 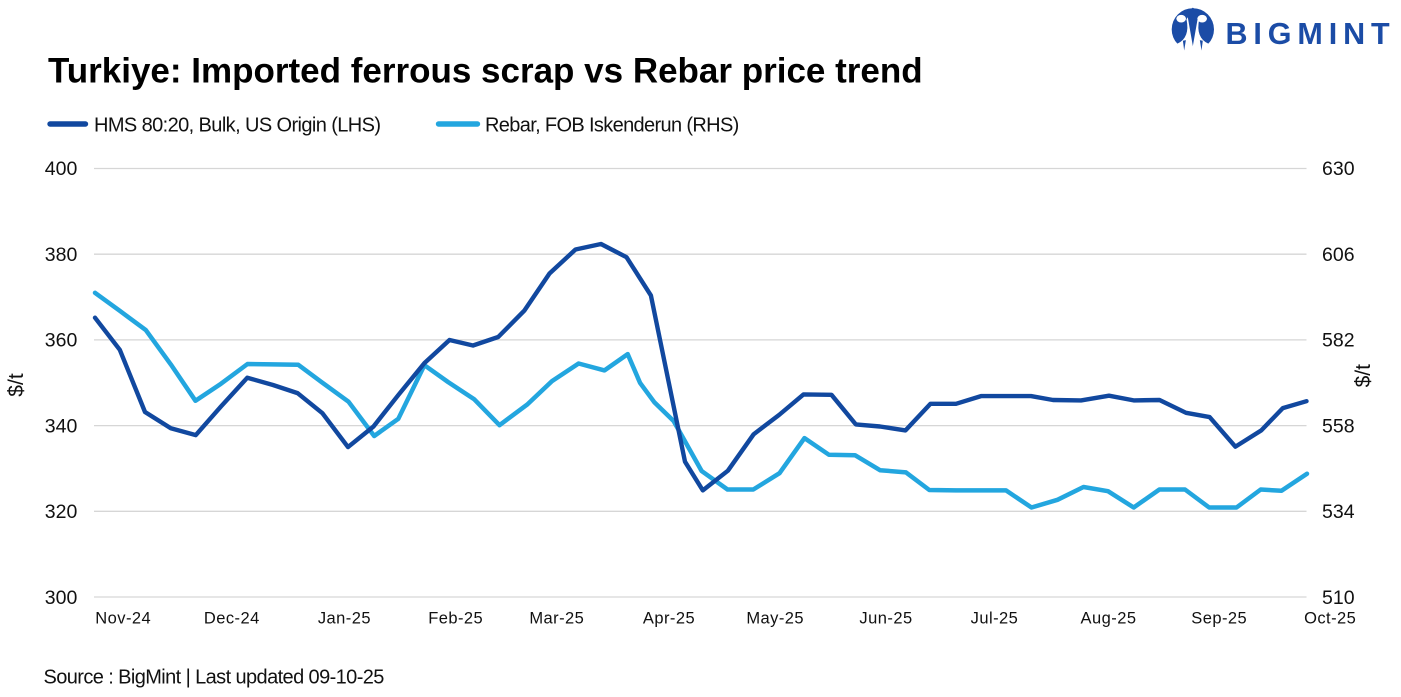 I want to click on svg-text: May-25, so click(x=775, y=619).